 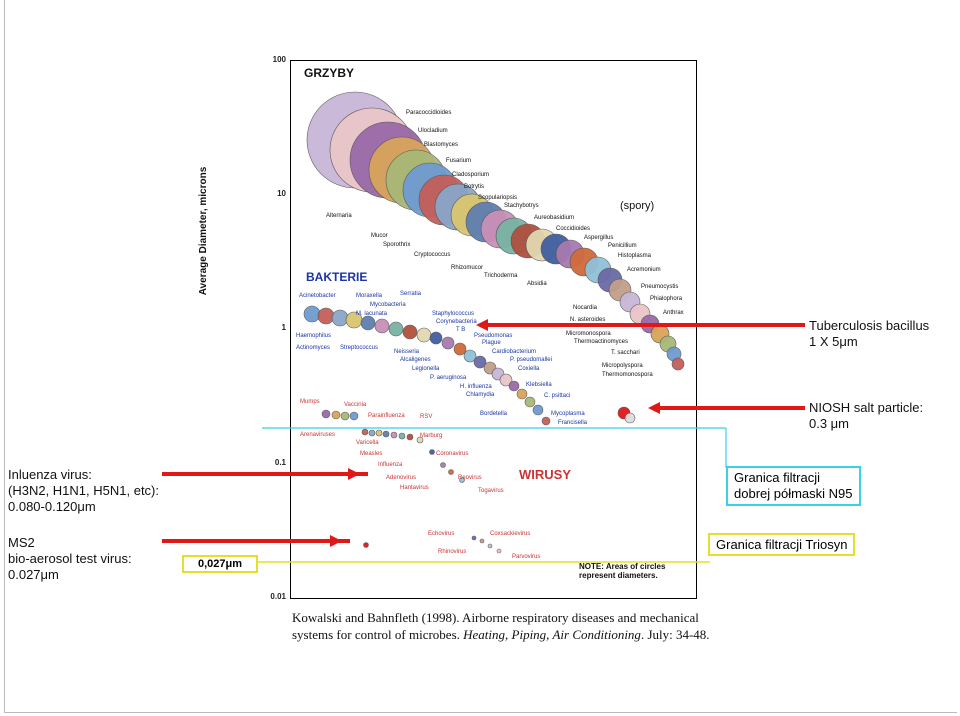 I want to click on organism-label: Penicillium, so click(x=622, y=246).